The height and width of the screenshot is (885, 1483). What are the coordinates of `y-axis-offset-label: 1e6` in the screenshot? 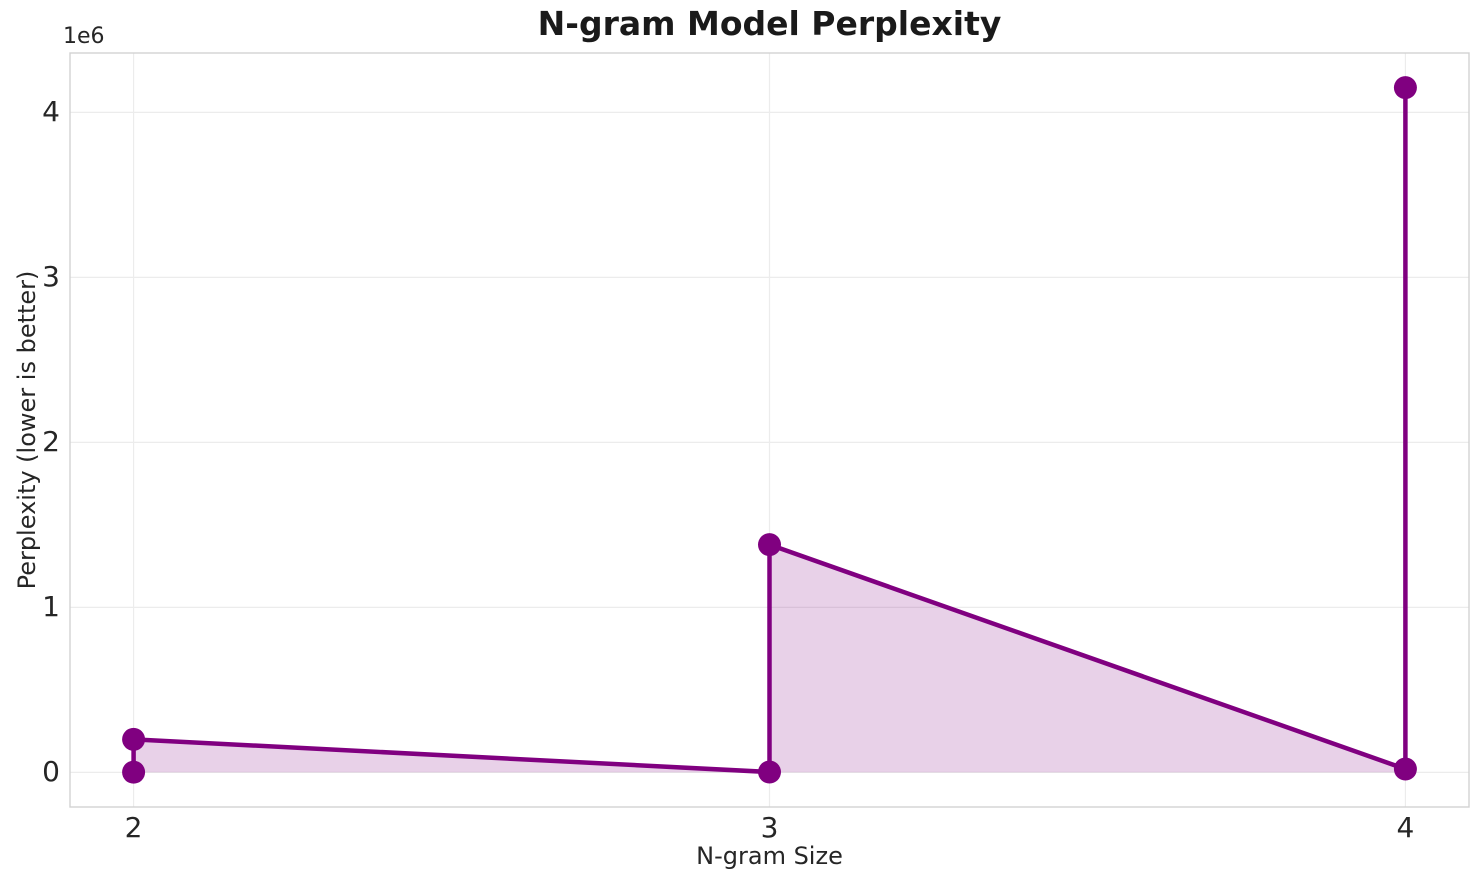 It's located at (84, 36).